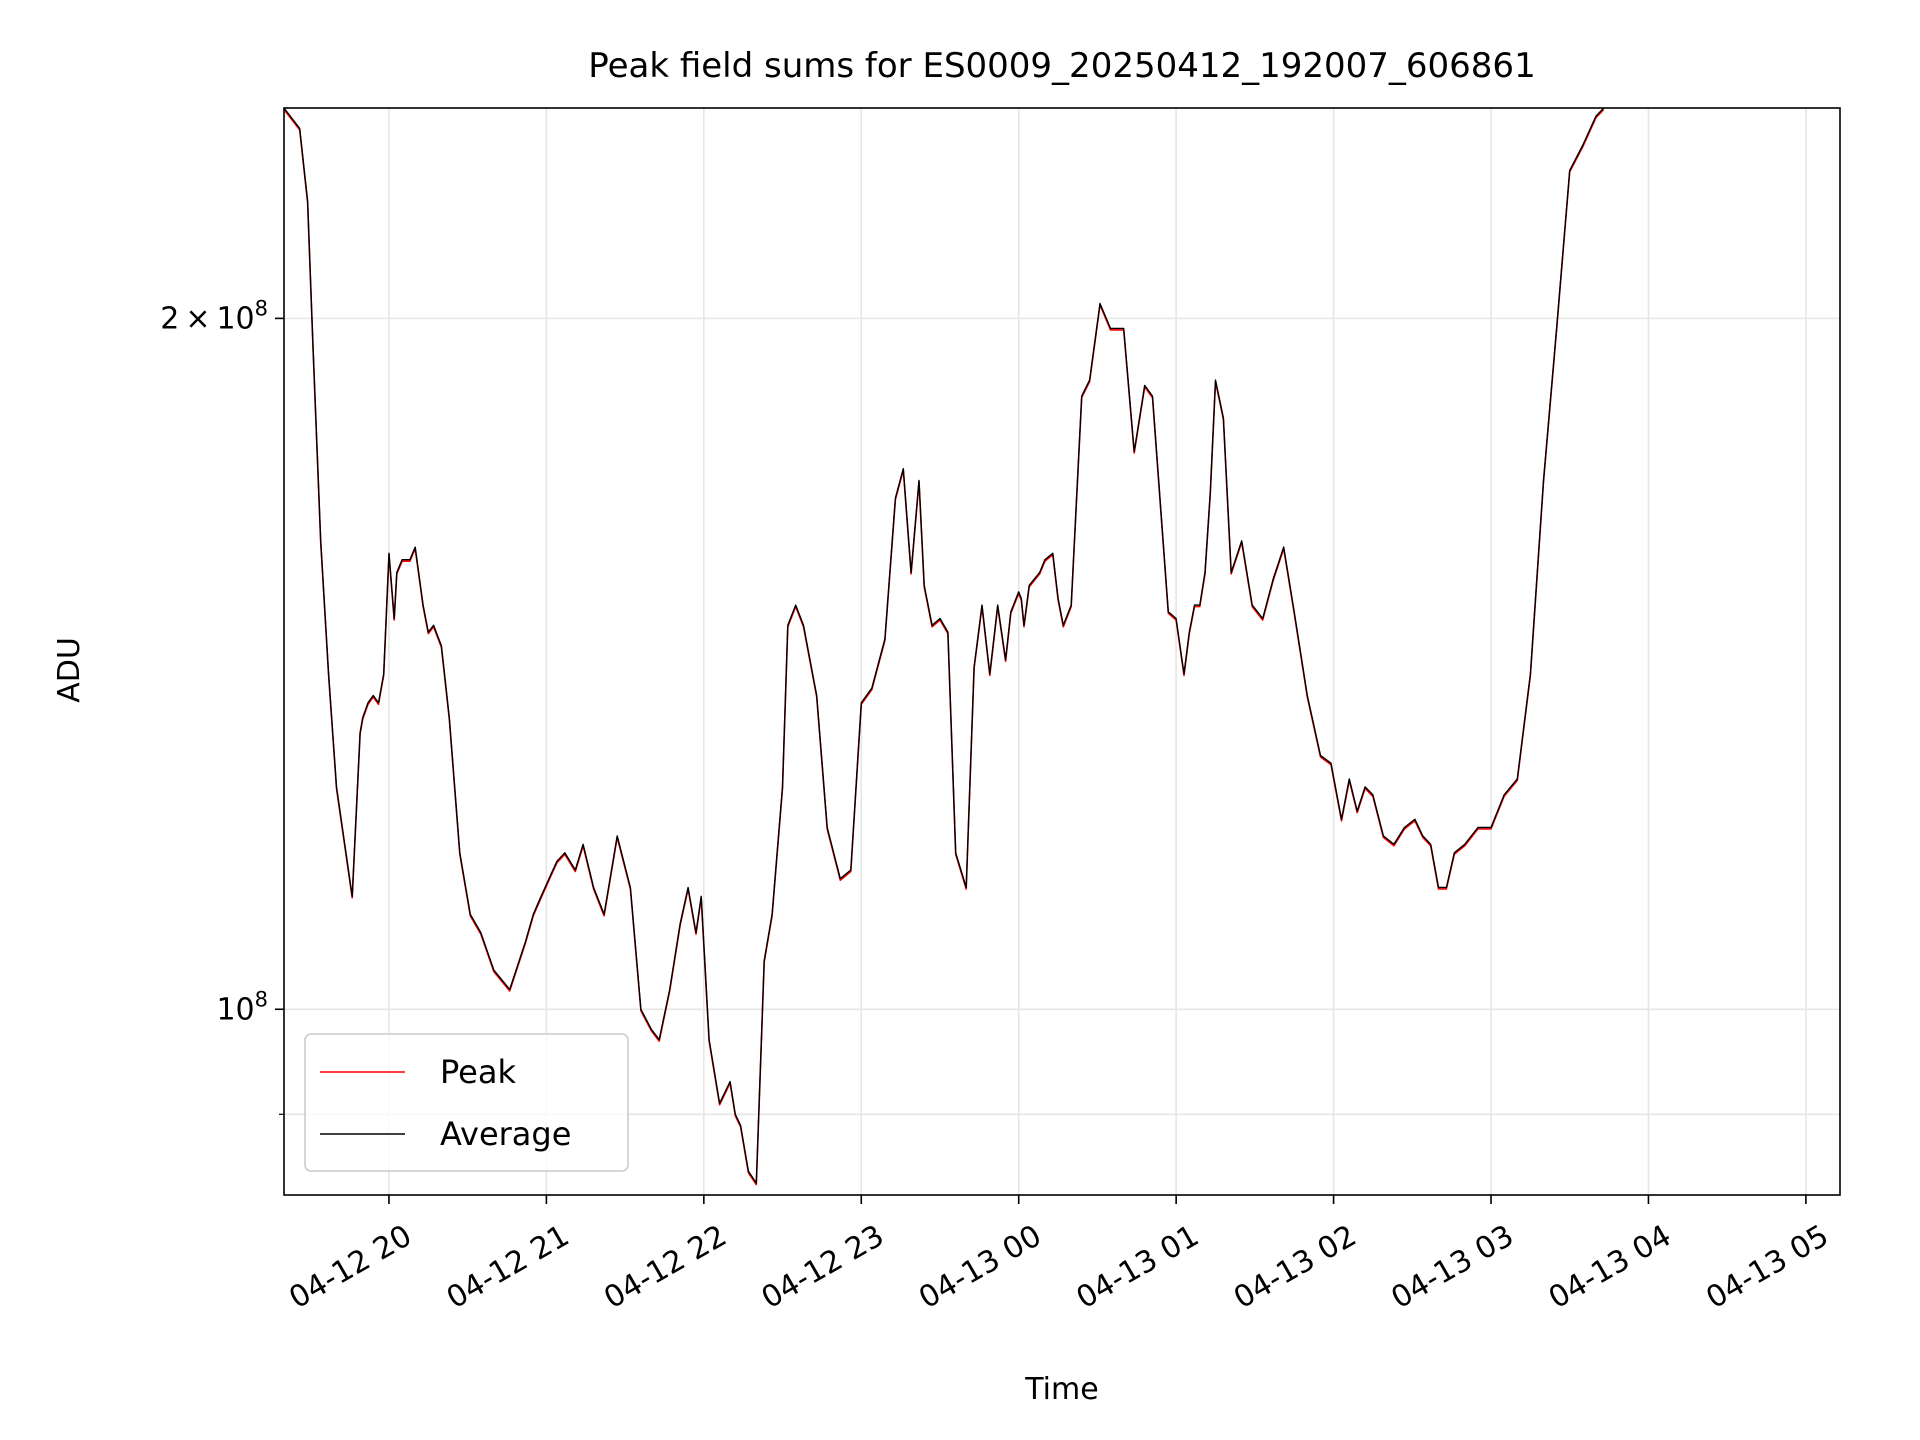 Image resolution: width=1920 pixels, height=1440 pixels. I want to click on y-axis-label: ADU, so click(69, 670).